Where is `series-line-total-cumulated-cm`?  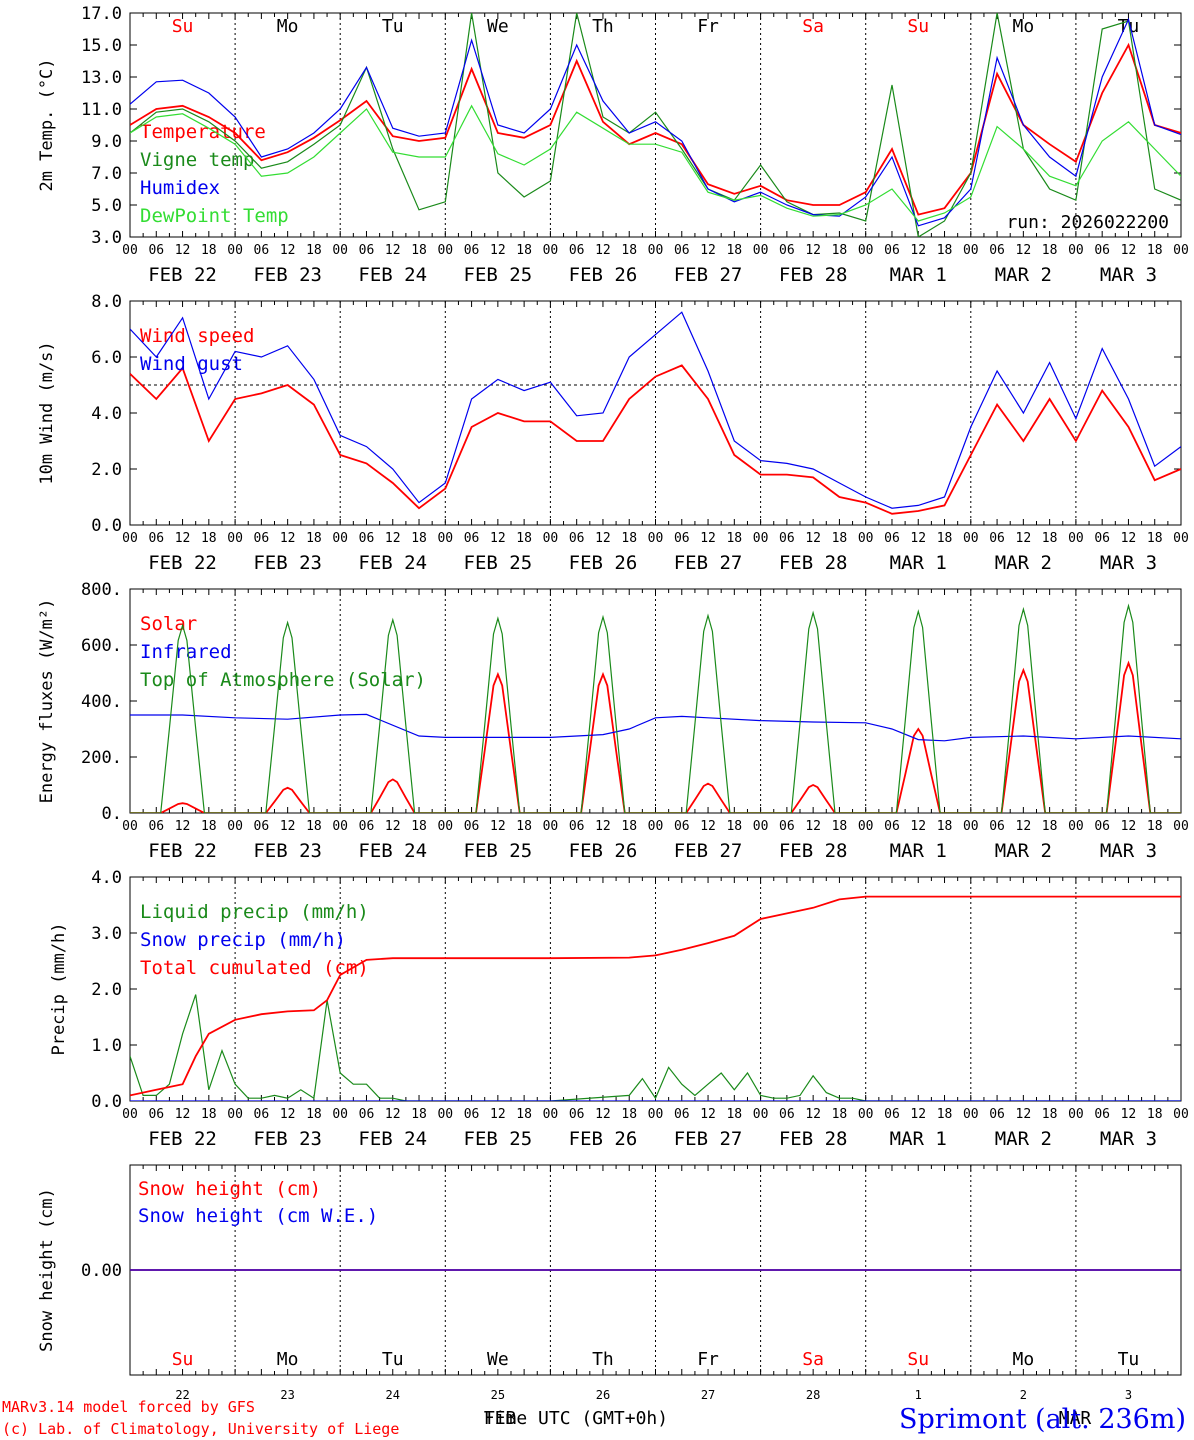
series-line-total-cumulated-cm is located at coordinates (655, 996).